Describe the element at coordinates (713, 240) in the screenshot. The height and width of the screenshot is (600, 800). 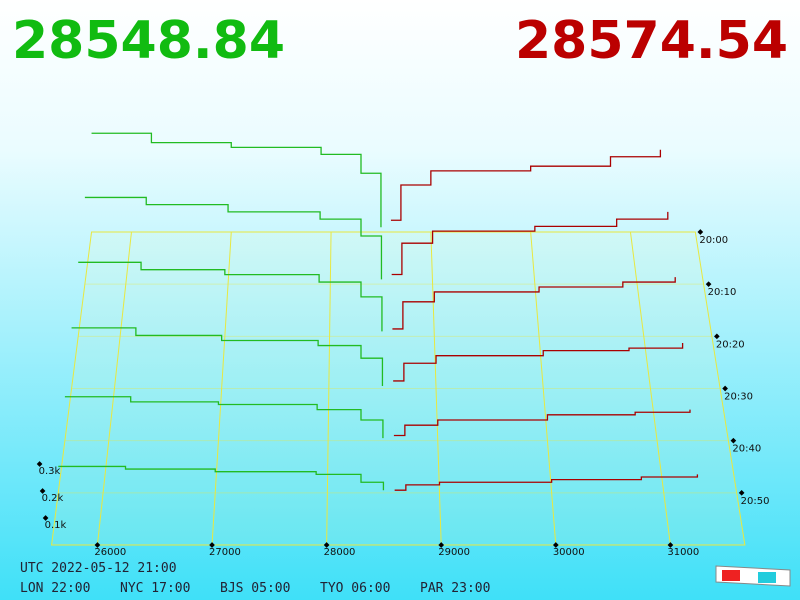
I see `time-tick-label: 20:00` at that location.